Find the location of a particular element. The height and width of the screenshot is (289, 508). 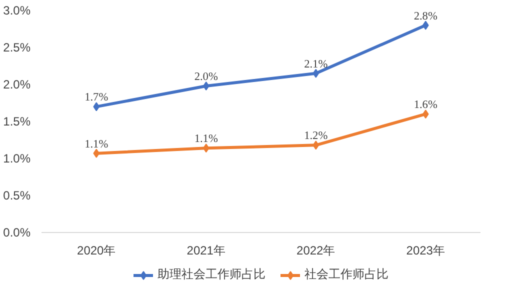

data-label: 2.1% is located at coordinates (316, 64).